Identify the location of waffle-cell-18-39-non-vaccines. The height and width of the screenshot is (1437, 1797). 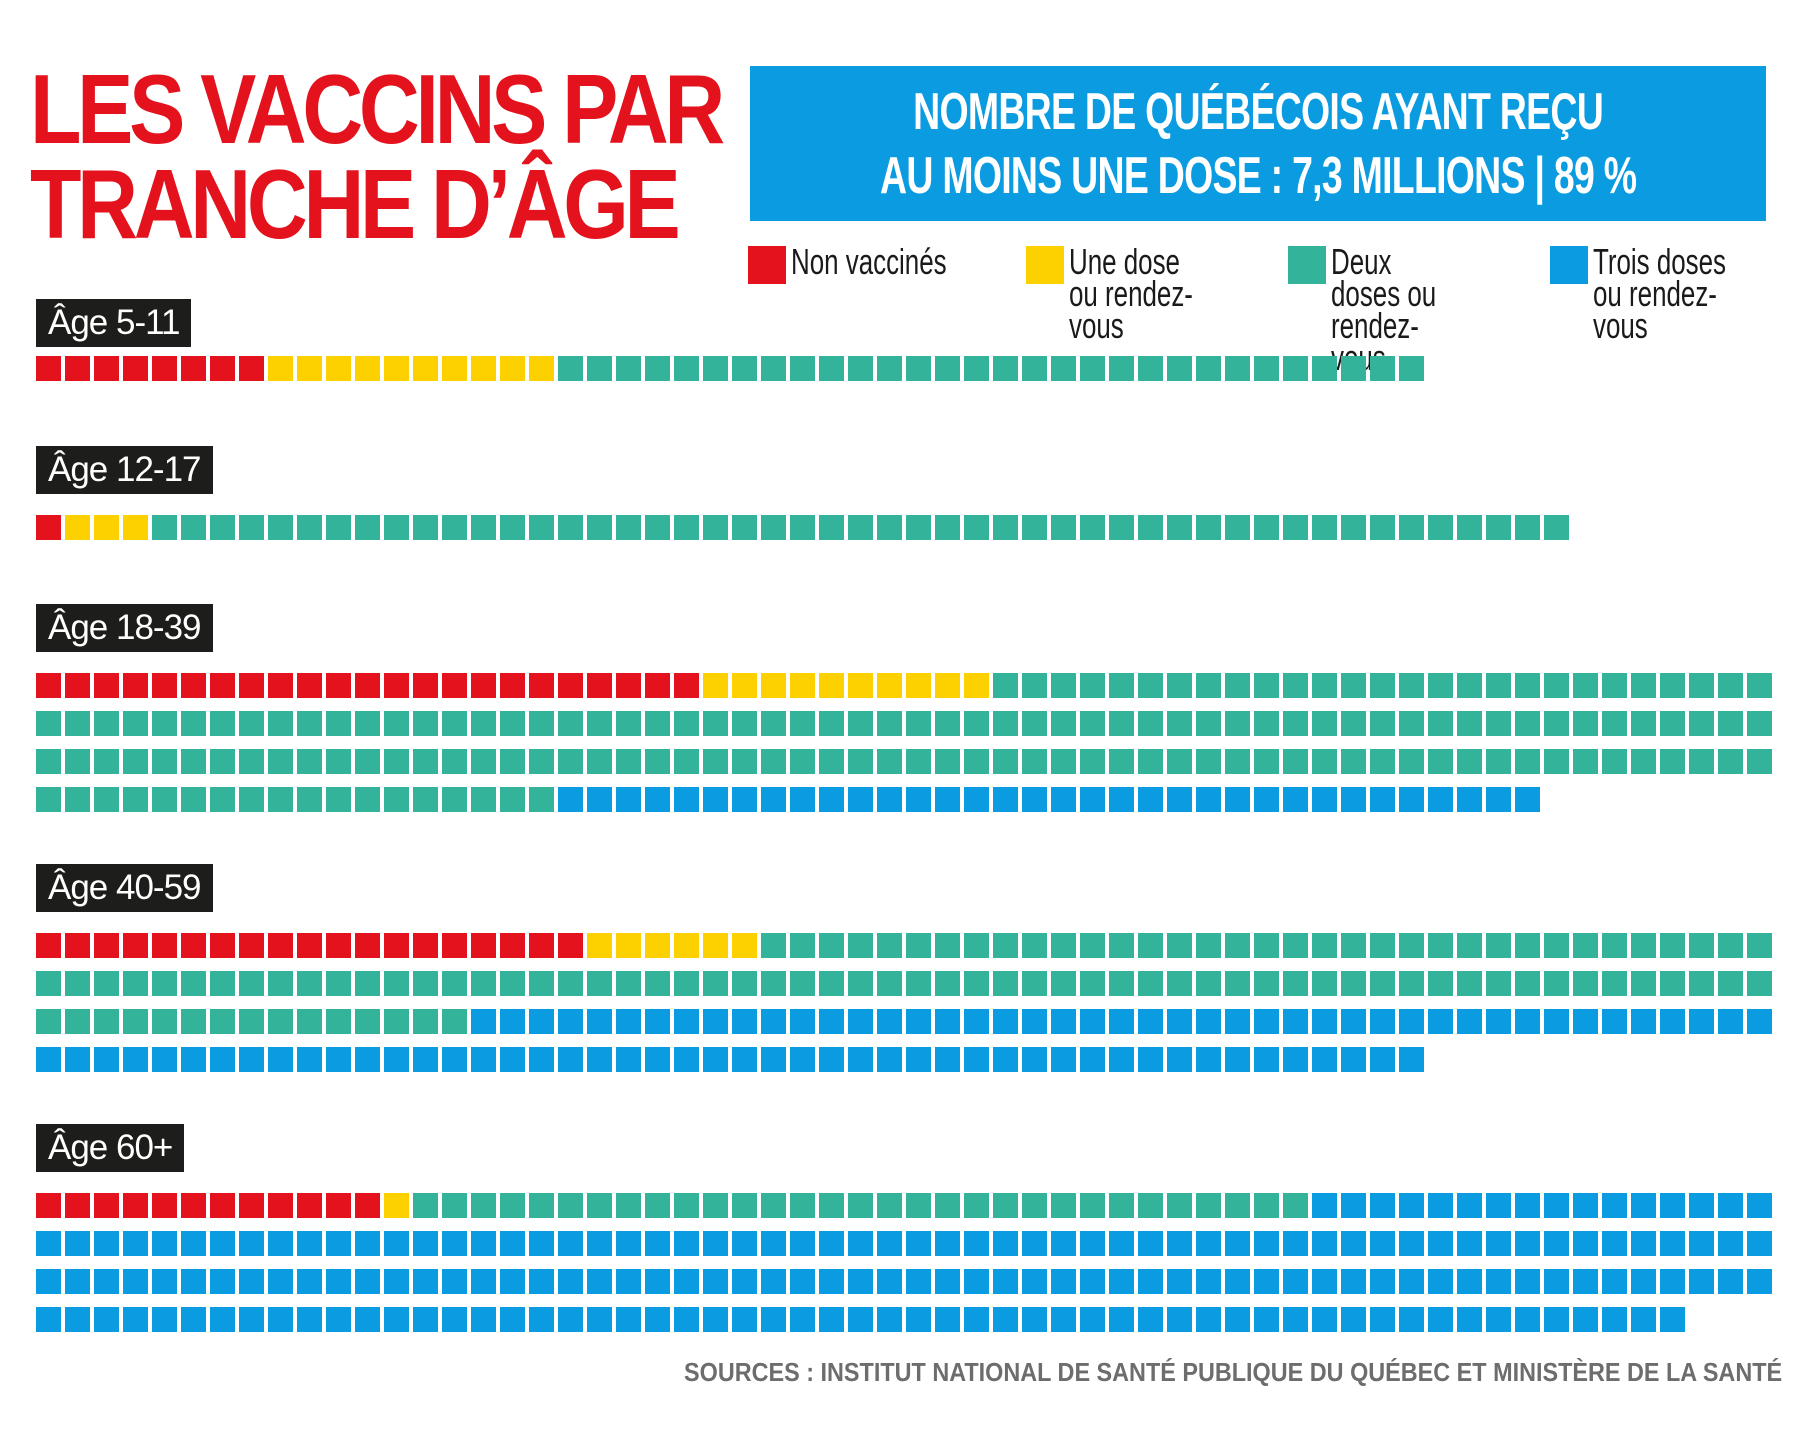
(367, 685).